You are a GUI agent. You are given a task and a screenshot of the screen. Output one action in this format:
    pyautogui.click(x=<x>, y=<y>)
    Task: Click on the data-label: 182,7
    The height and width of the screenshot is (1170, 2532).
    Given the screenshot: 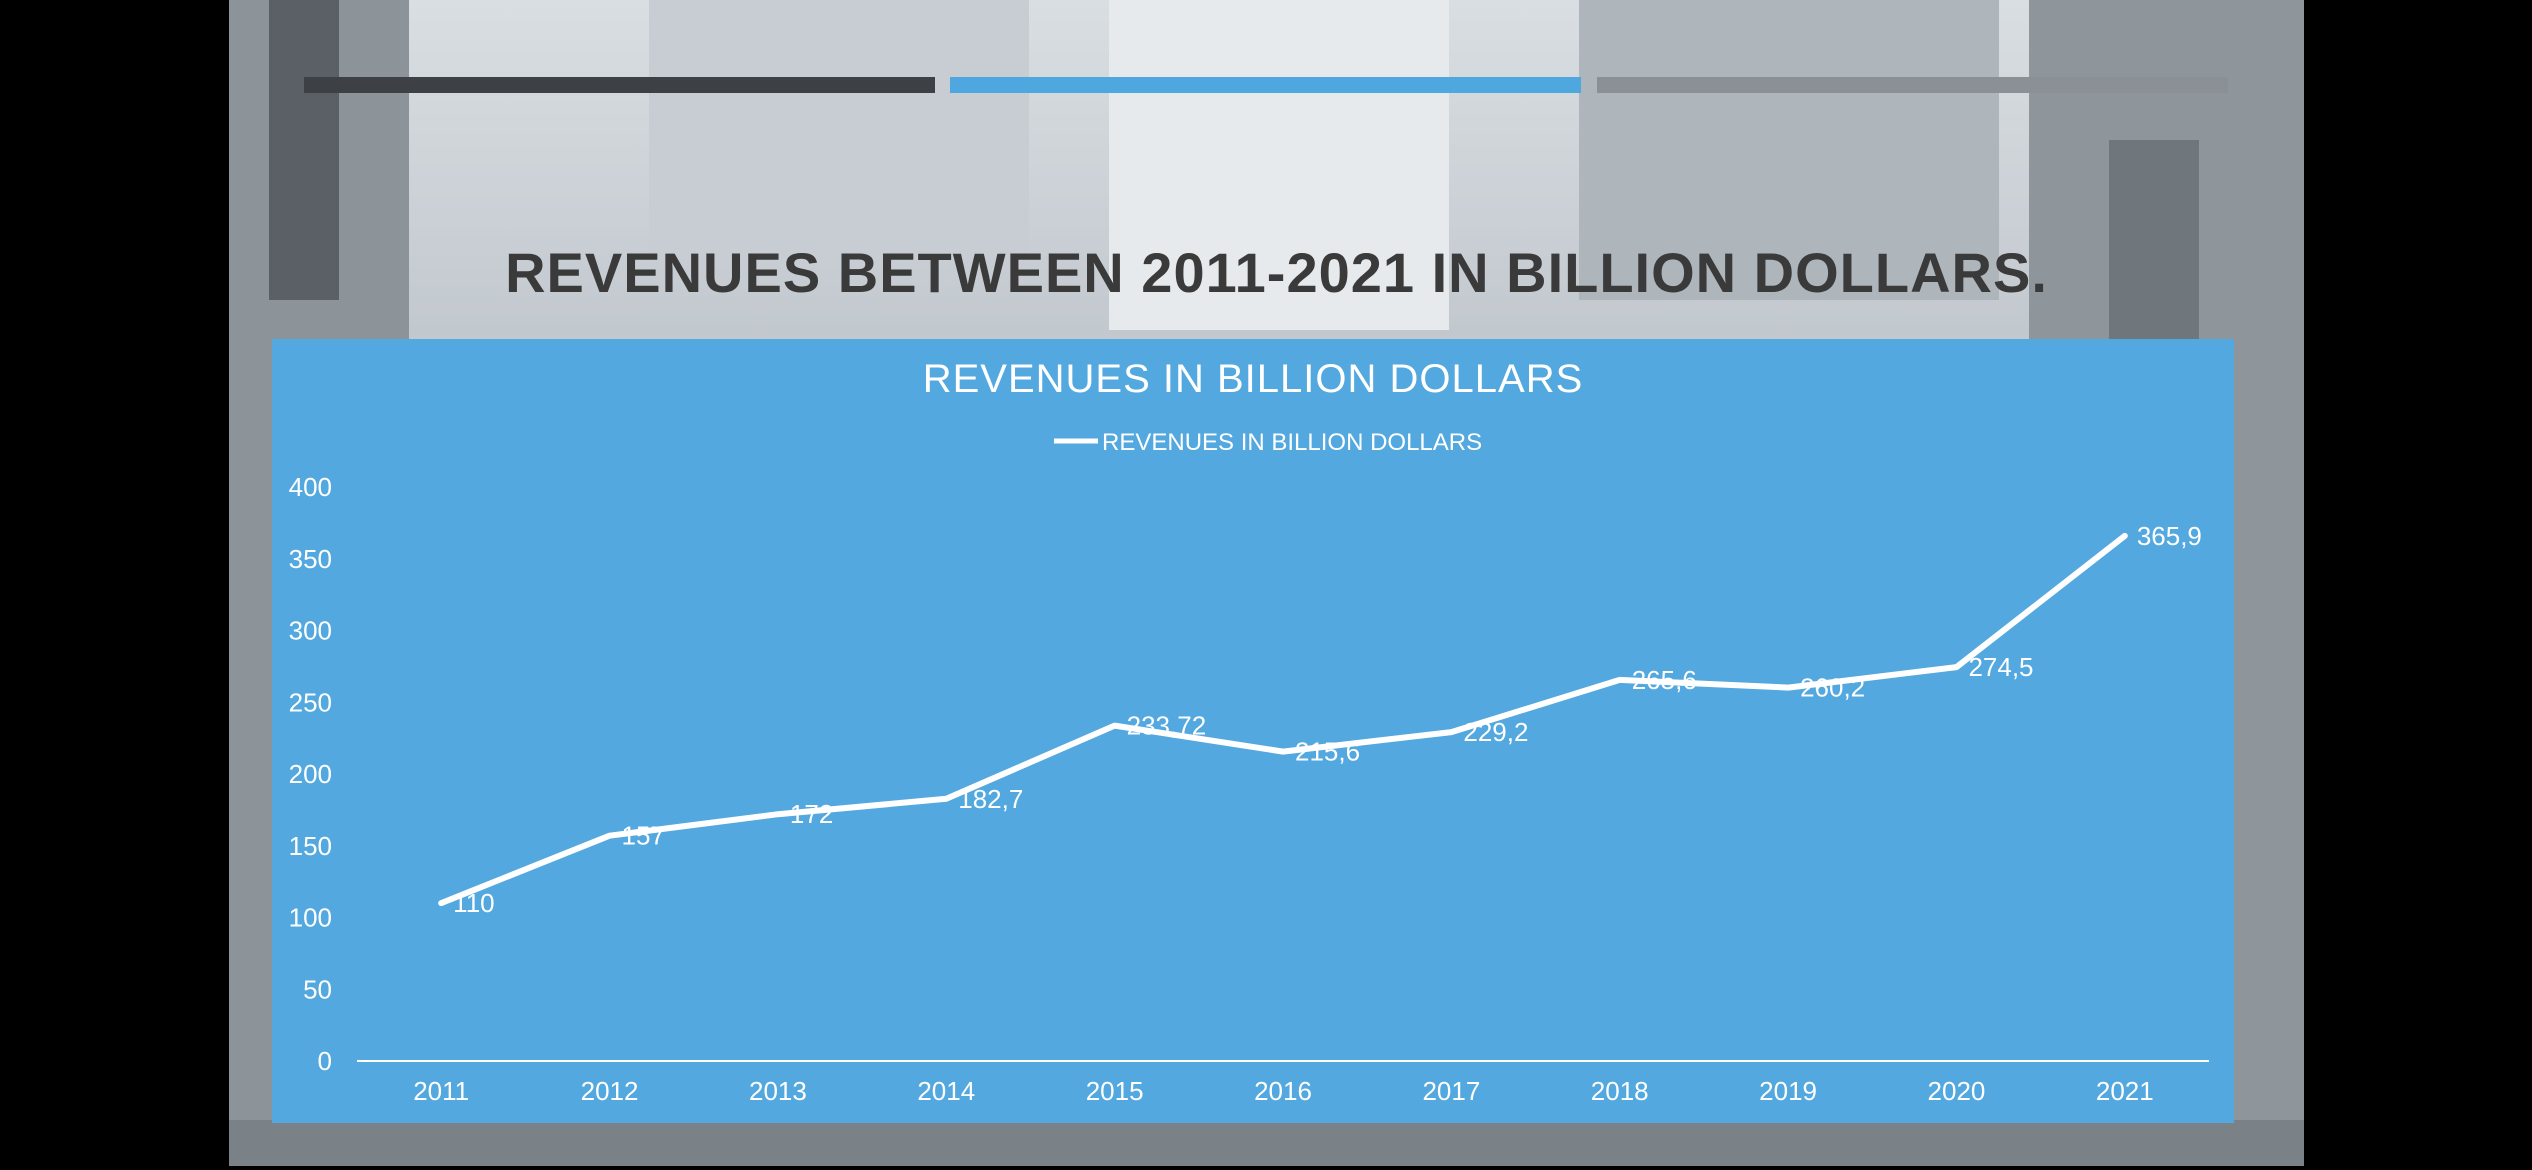 What is the action you would take?
    pyautogui.click(x=990, y=799)
    